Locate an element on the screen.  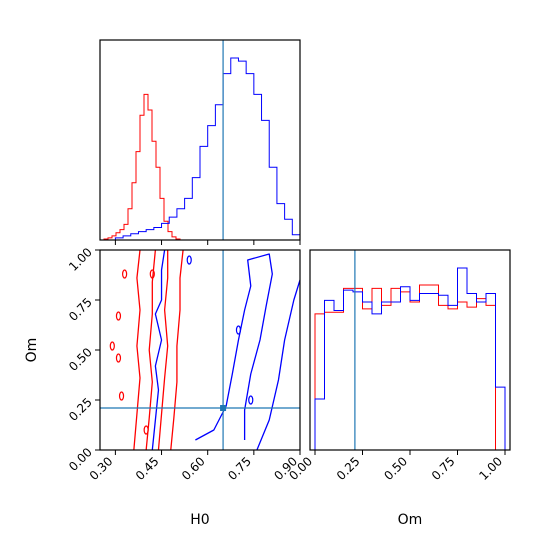
x-axis-label-h0: H0 is located at coordinates (199, 520).